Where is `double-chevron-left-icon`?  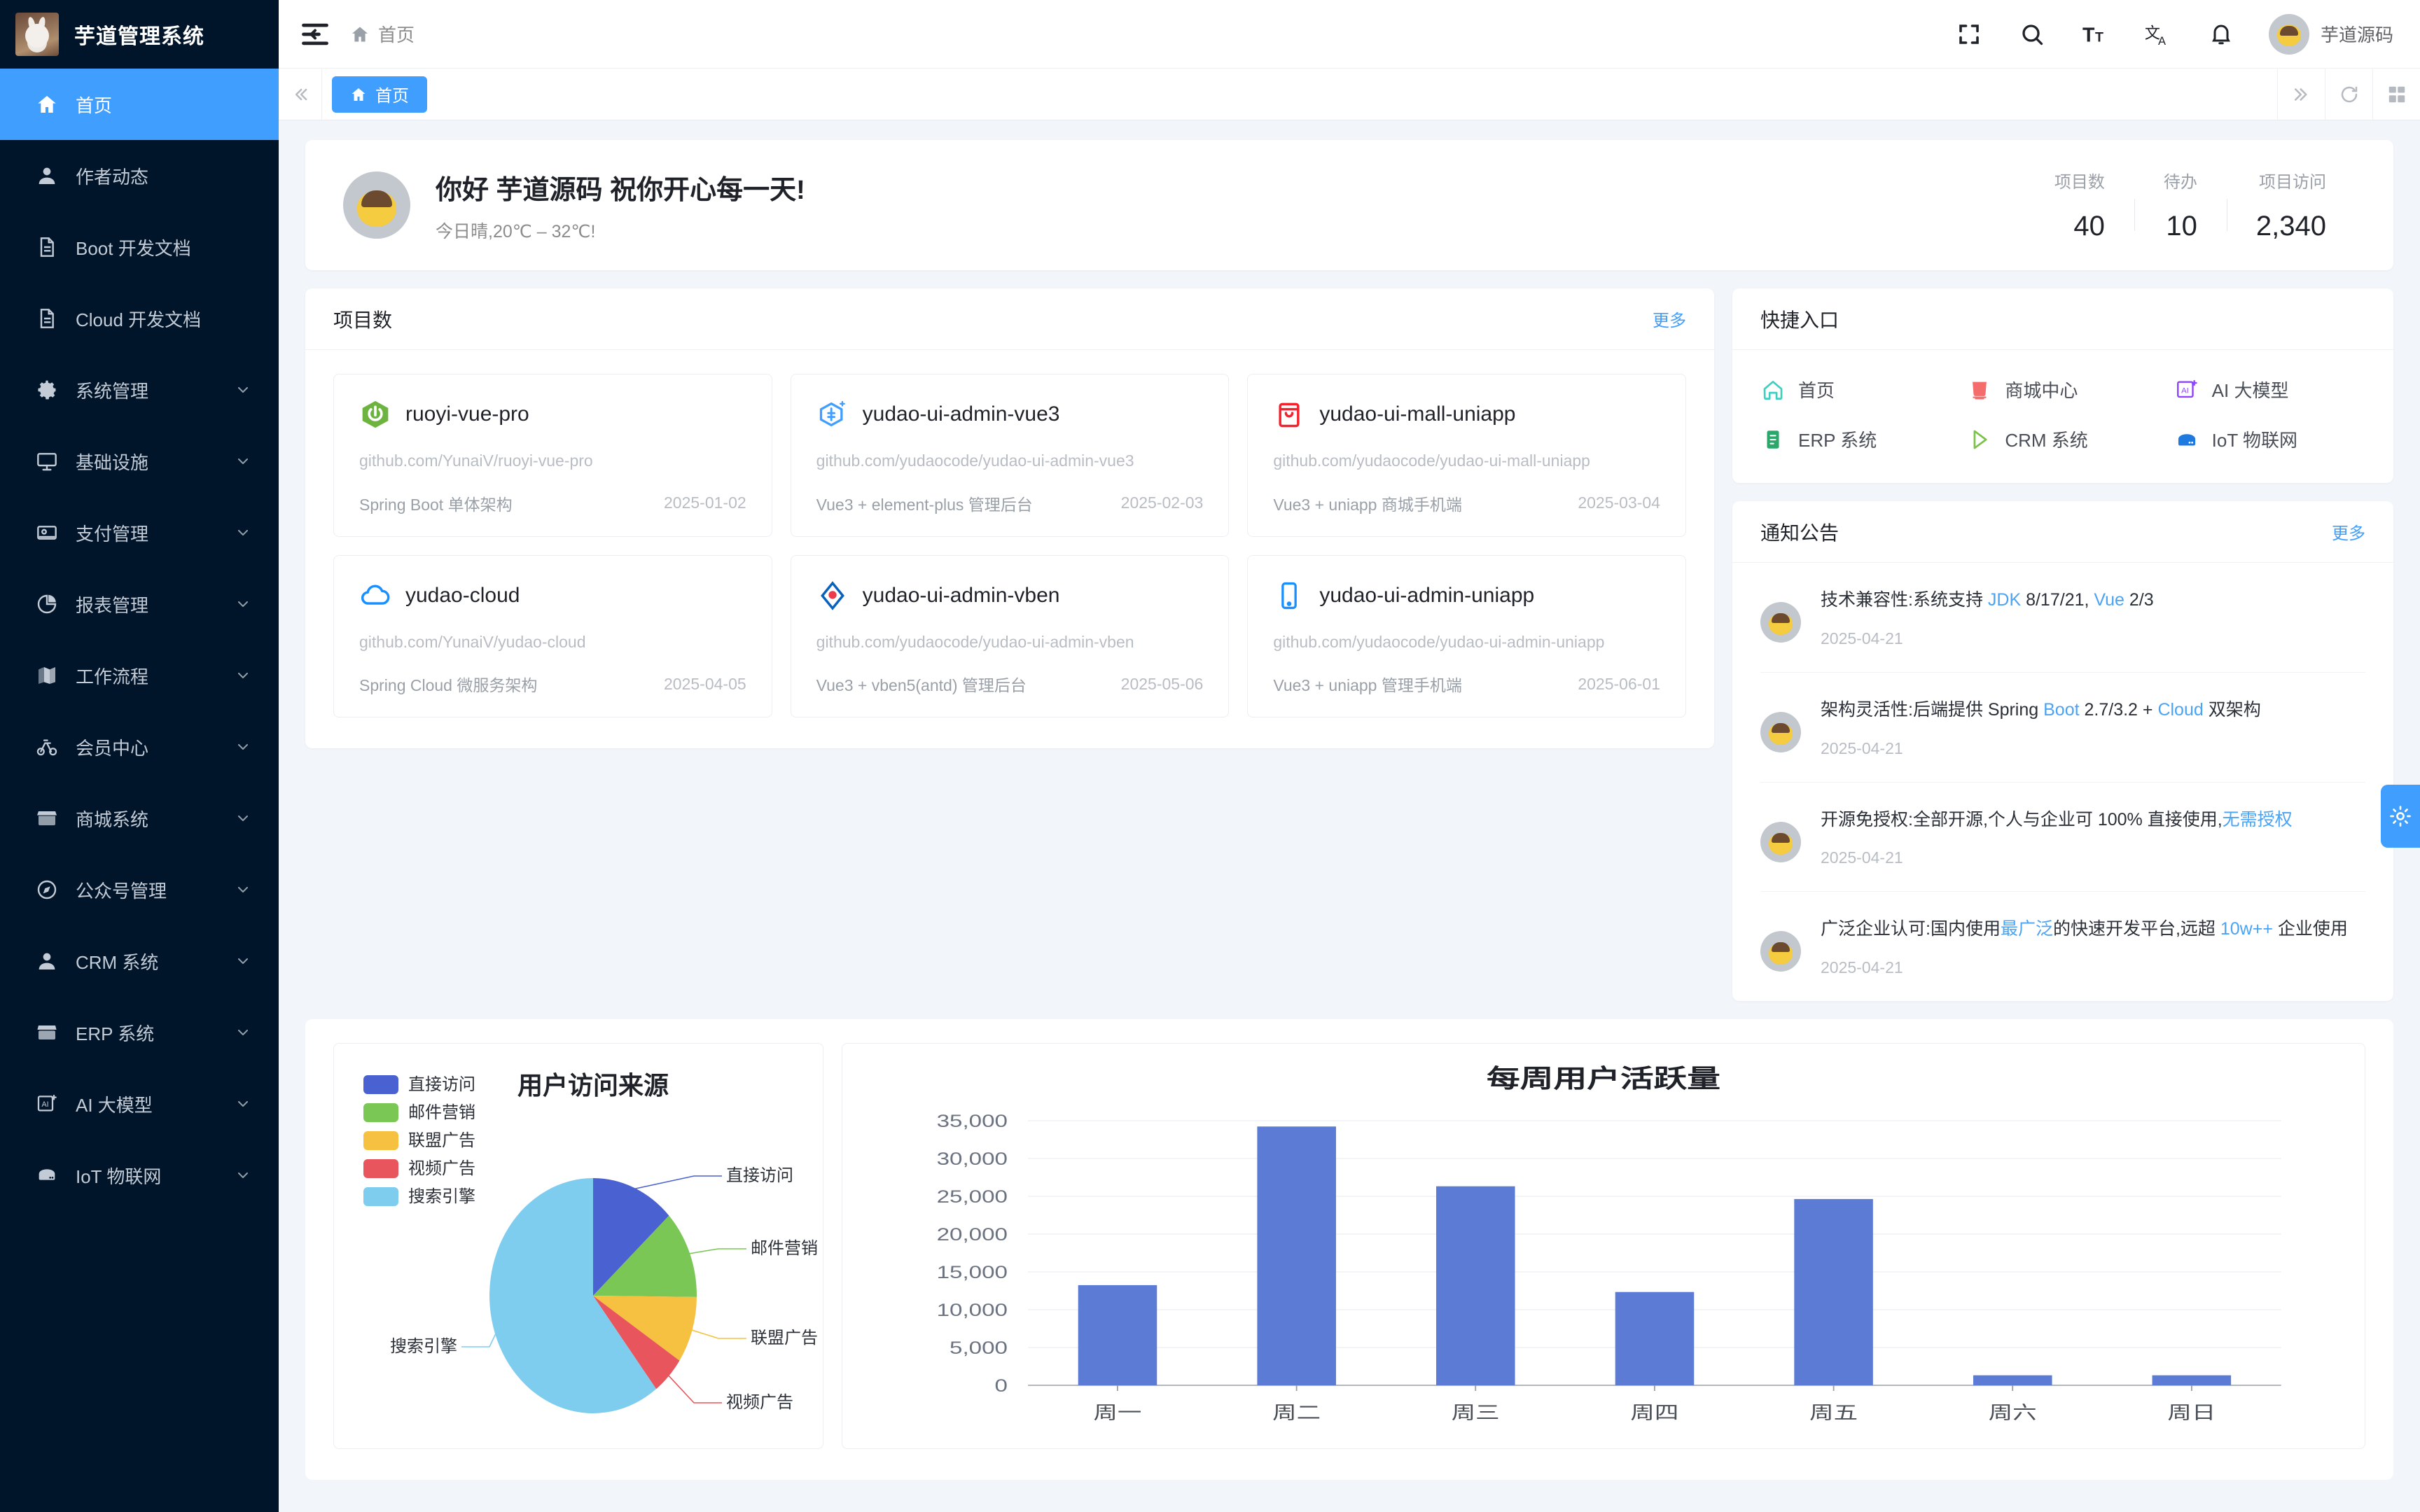 double-chevron-left-icon is located at coordinates (300, 94).